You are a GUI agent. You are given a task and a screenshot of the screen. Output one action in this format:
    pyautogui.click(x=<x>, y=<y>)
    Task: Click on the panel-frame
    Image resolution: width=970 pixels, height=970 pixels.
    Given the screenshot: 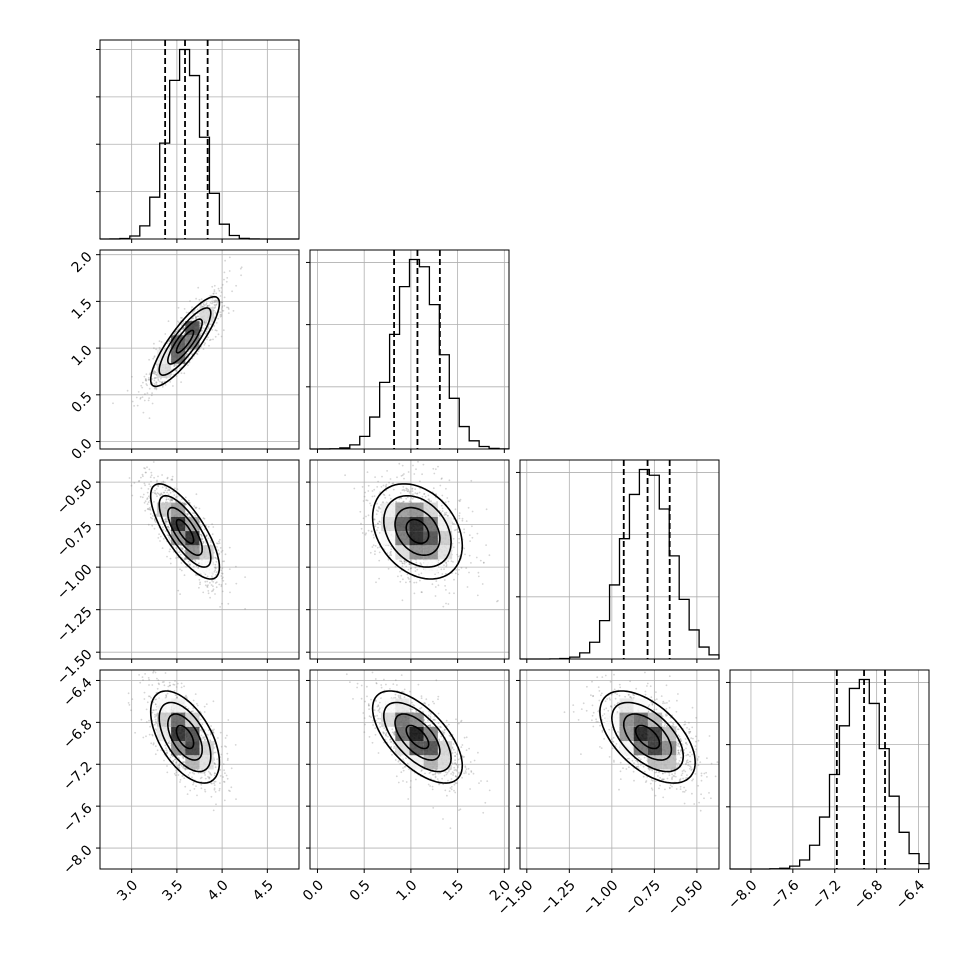 What is the action you would take?
    pyautogui.click(x=199, y=139)
    